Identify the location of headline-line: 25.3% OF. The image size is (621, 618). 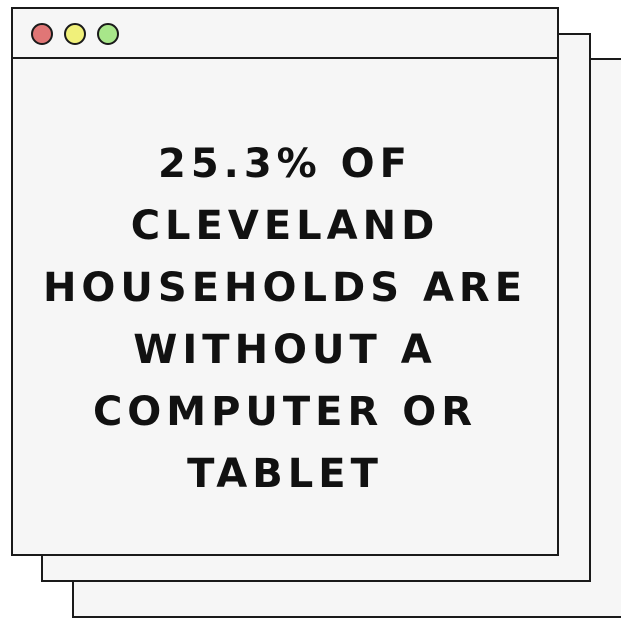
(285, 164).